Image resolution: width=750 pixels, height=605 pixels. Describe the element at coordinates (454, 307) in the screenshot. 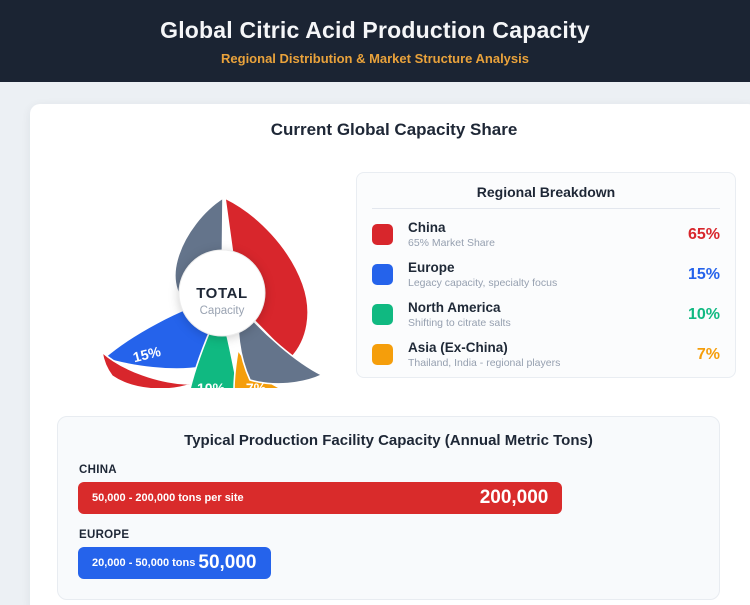

I see `legend-item-name: North America` at that location.